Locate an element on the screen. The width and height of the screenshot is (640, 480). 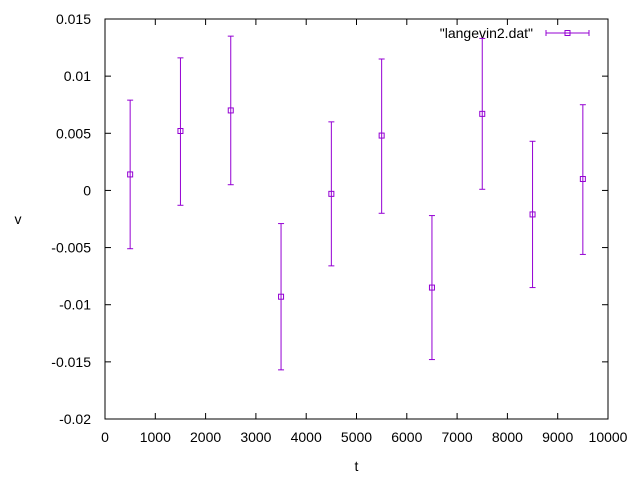
y-tick-label: 0.01 is located at coordinates (77, 76).